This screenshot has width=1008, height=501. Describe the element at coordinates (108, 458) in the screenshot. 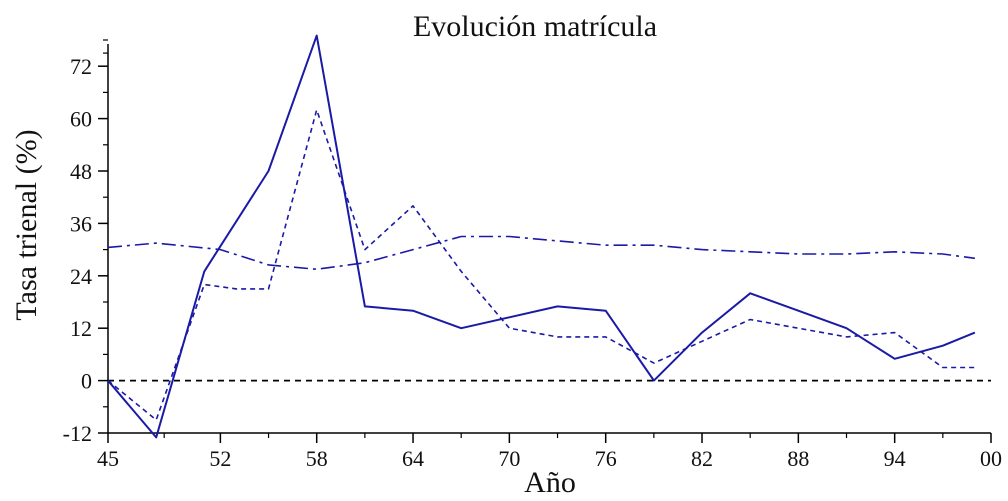

I see `x-tick-label: 45` at that location.